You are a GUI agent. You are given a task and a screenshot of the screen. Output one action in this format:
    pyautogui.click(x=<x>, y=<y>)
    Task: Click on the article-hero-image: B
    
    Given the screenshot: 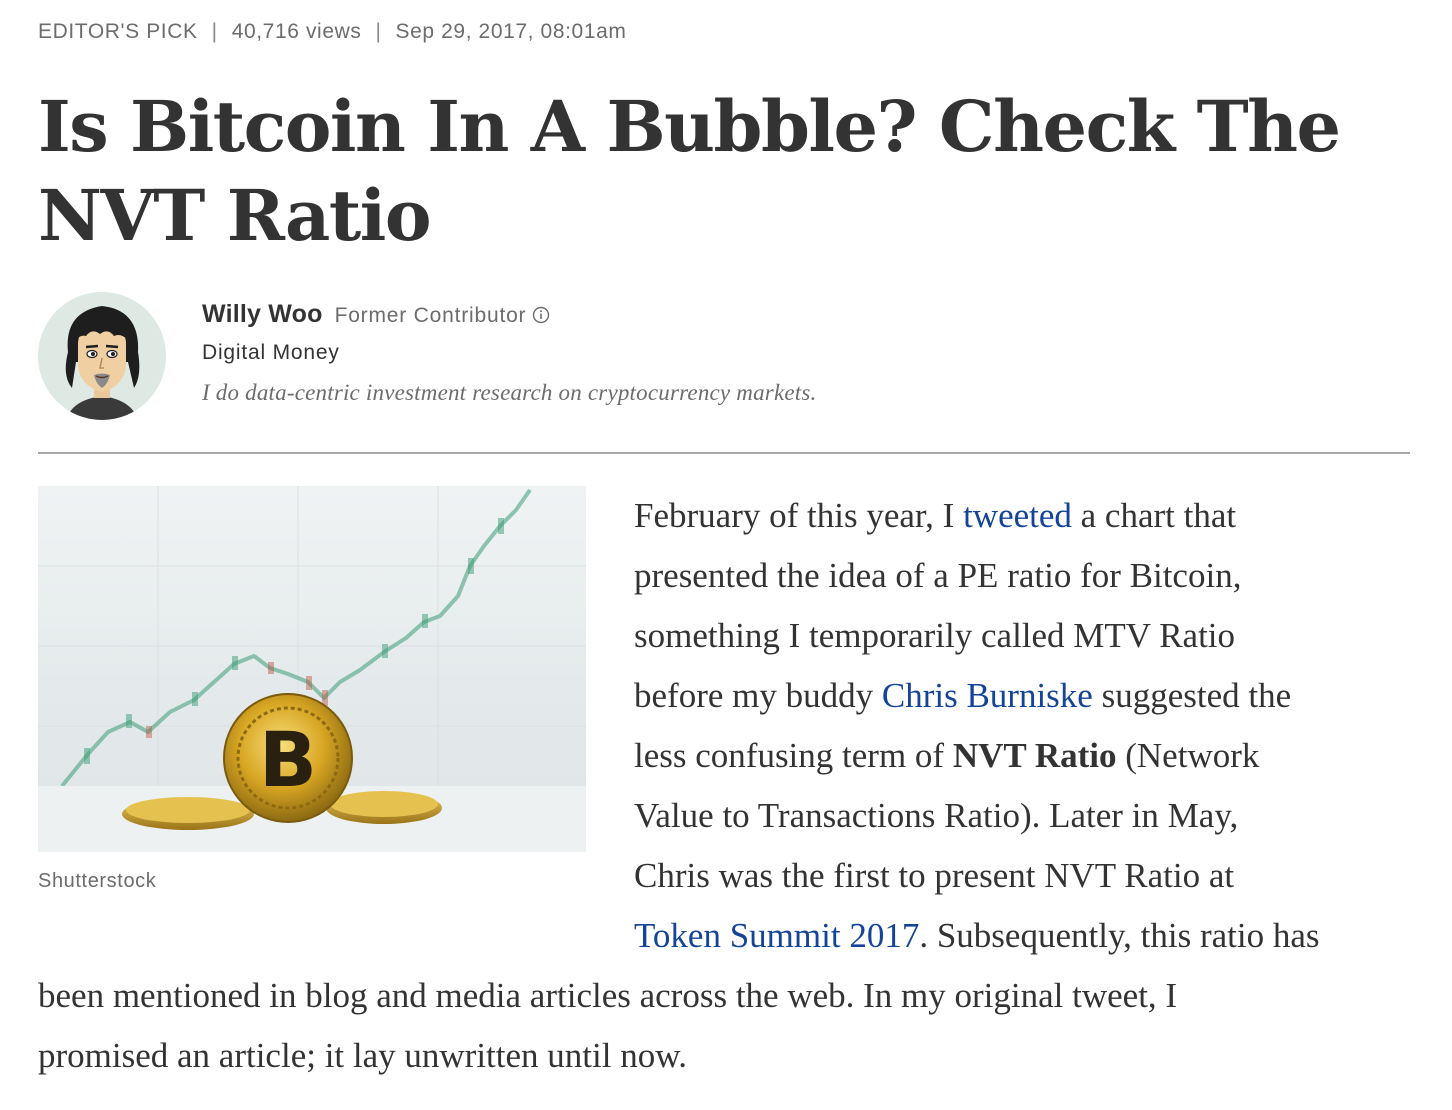 What is the action you would take?
    pyautogui.click(x=312, y=669)
    